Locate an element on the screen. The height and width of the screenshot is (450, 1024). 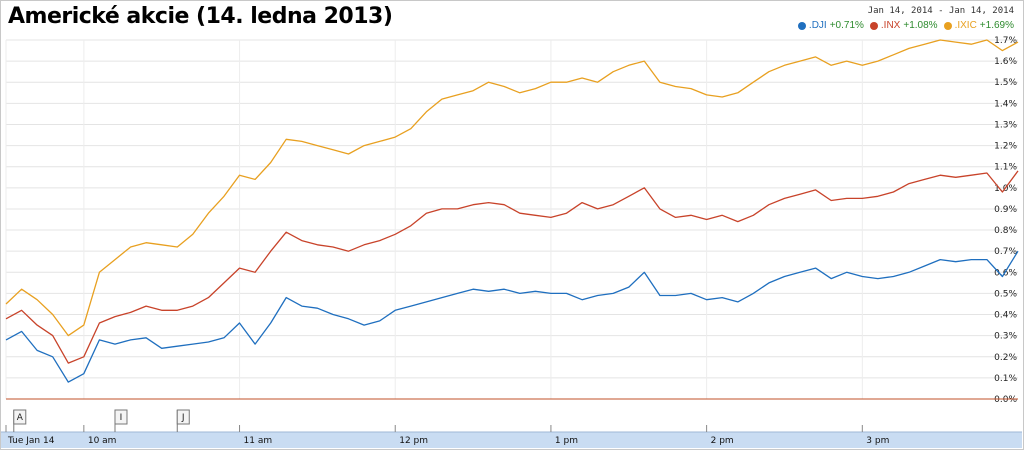
y-tick-label: 0.7% is located at coordinates (1005, 252).